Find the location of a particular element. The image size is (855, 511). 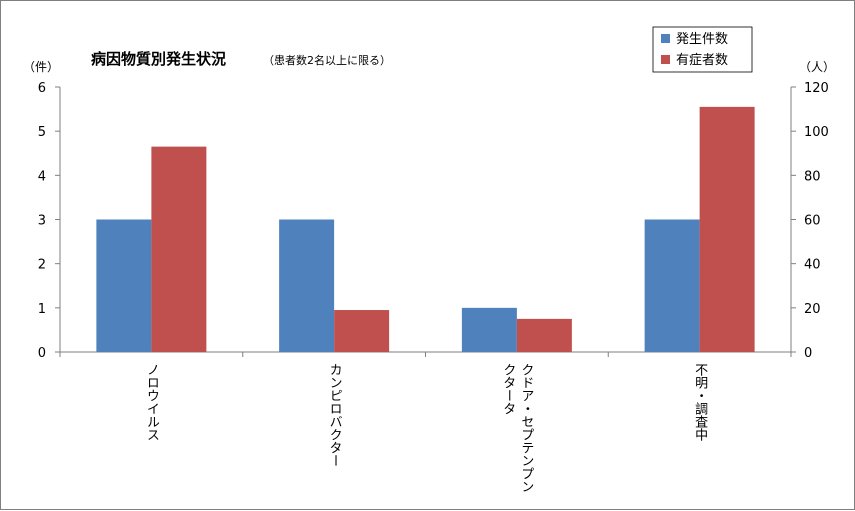

category-label: ノロウイルス is located at coordinates (151, 402).